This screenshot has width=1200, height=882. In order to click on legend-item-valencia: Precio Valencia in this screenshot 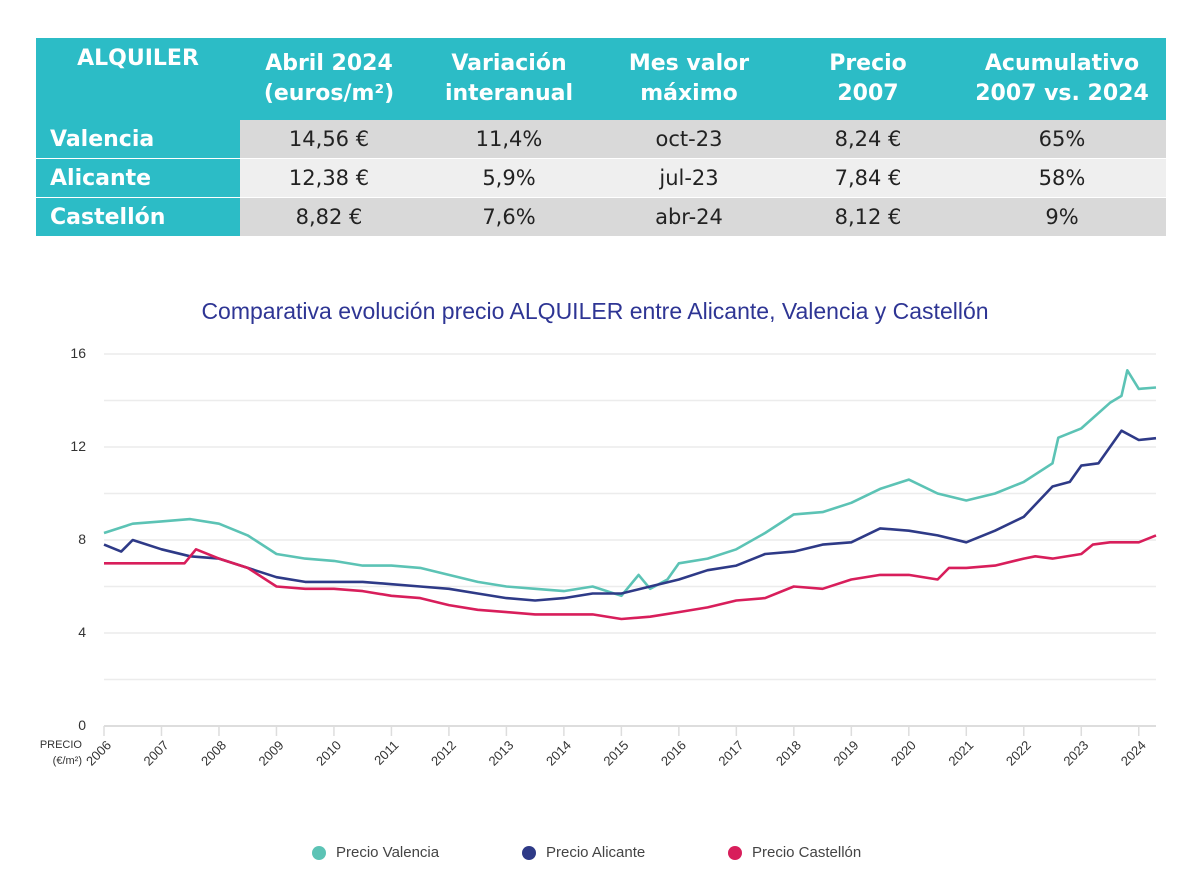, I will do `click(375, 852)`.